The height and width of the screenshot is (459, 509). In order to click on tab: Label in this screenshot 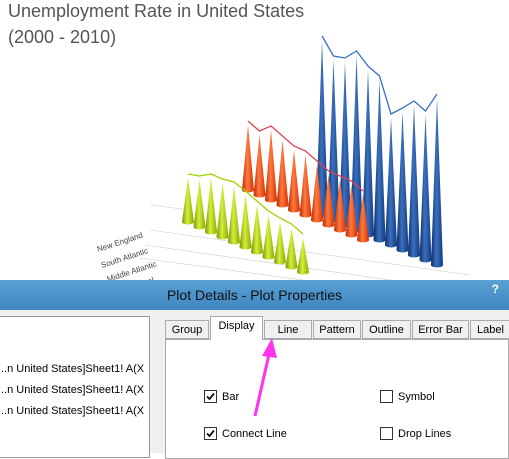, I will do `click(489, 329)`.